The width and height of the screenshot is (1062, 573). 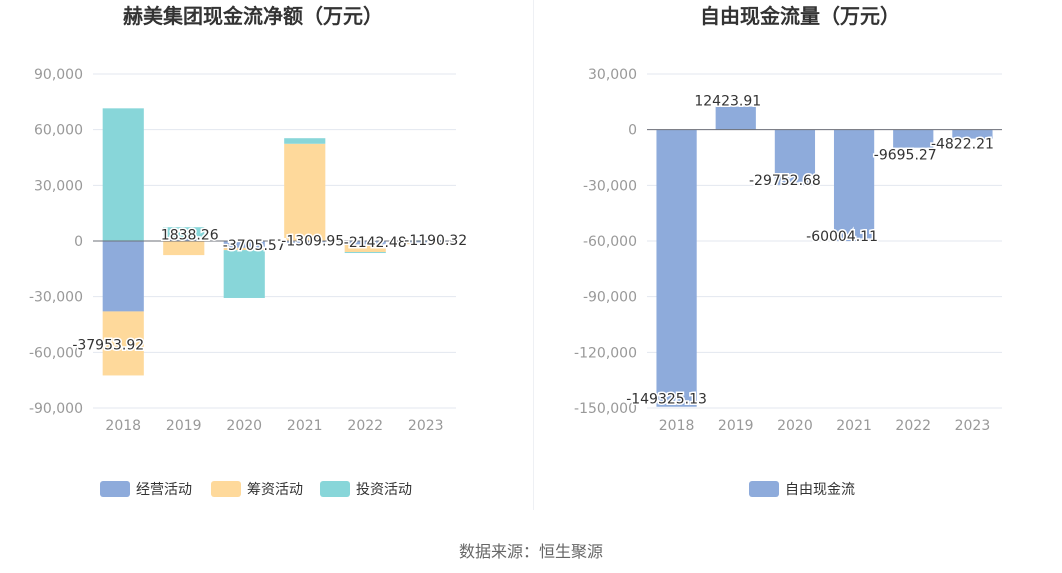 I want to click on data-label: -37953.92, so click(x=108, y=345).